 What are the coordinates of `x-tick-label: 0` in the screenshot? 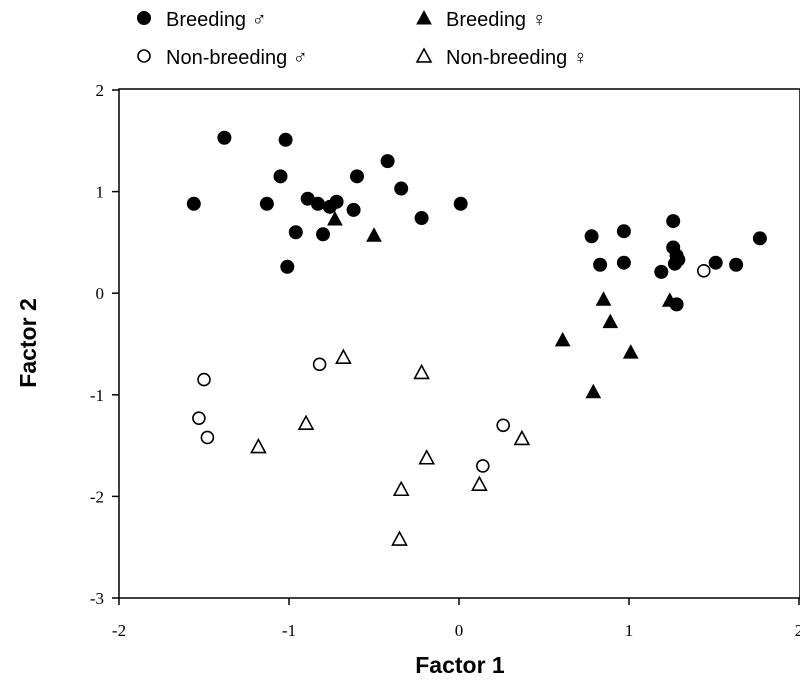 It's located at (459, 630).